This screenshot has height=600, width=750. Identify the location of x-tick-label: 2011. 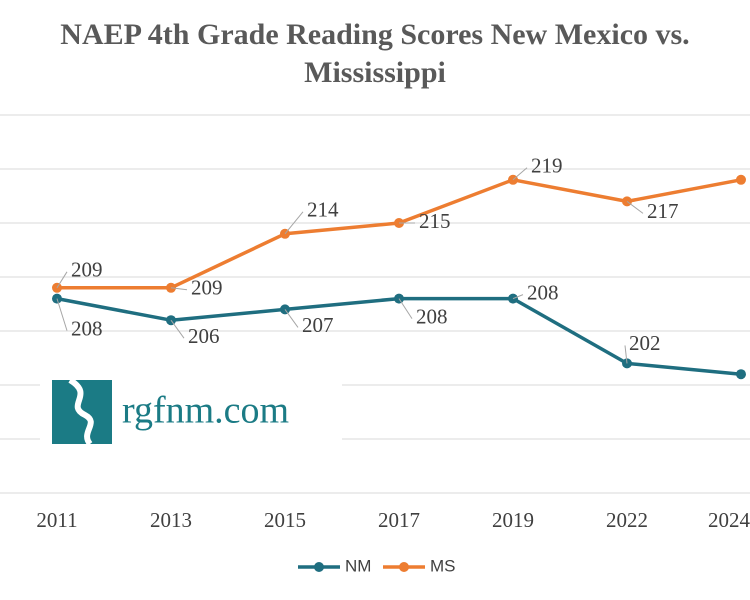
(56, 520).